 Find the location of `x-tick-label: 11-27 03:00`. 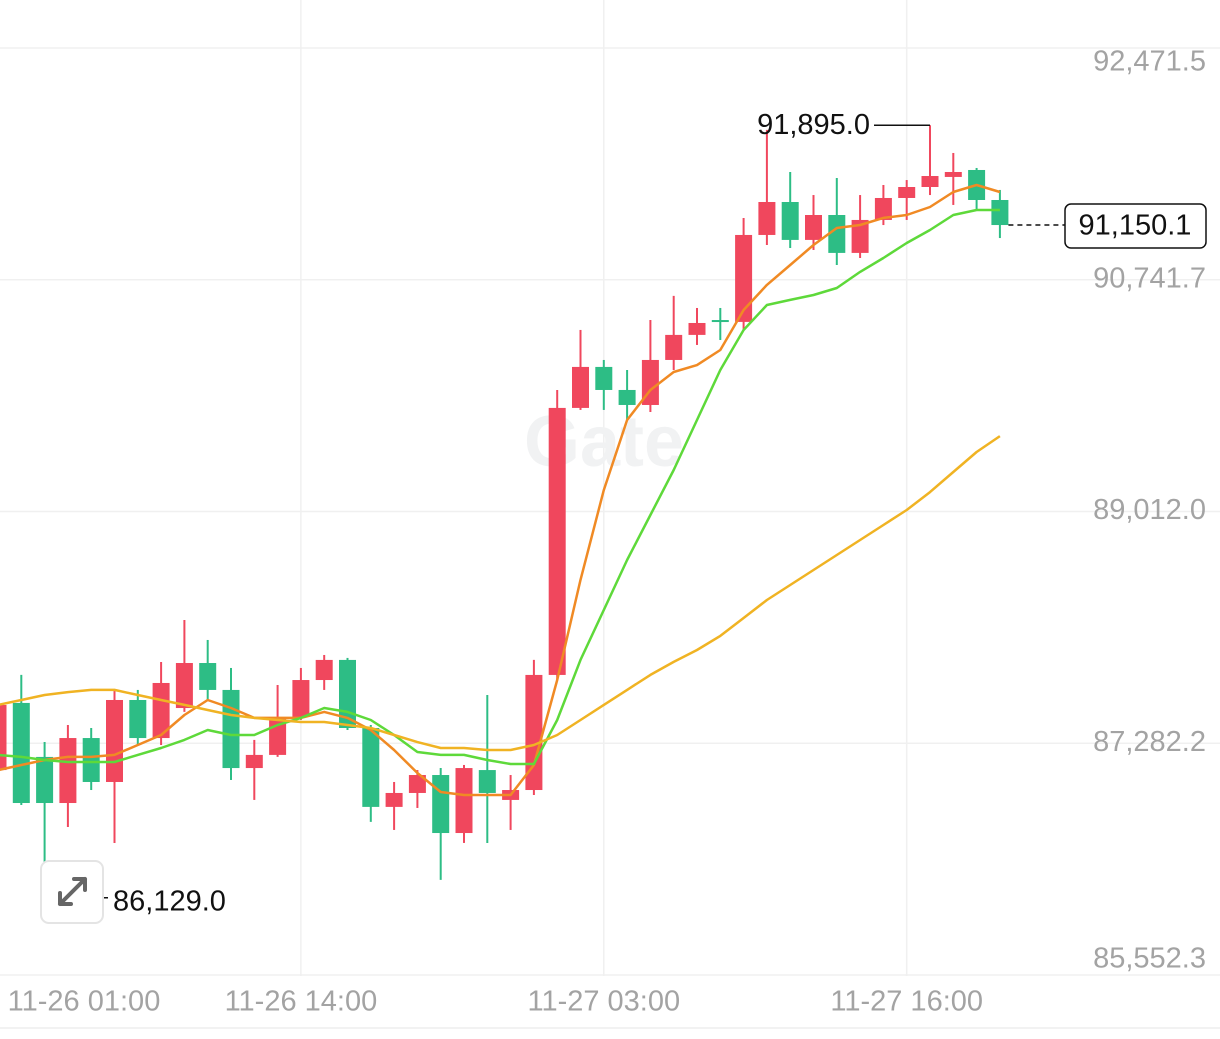

x-tick-label: 11-27 03:00 is located at coordinates (603, 1002).